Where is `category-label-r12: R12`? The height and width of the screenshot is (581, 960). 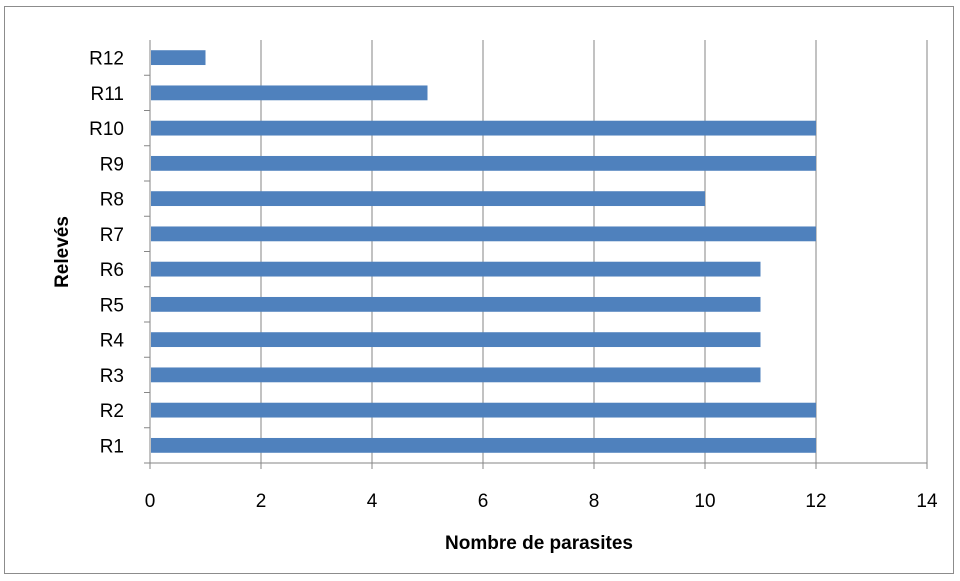 category-label-r12: R12 is located at coordinates (106, 59).